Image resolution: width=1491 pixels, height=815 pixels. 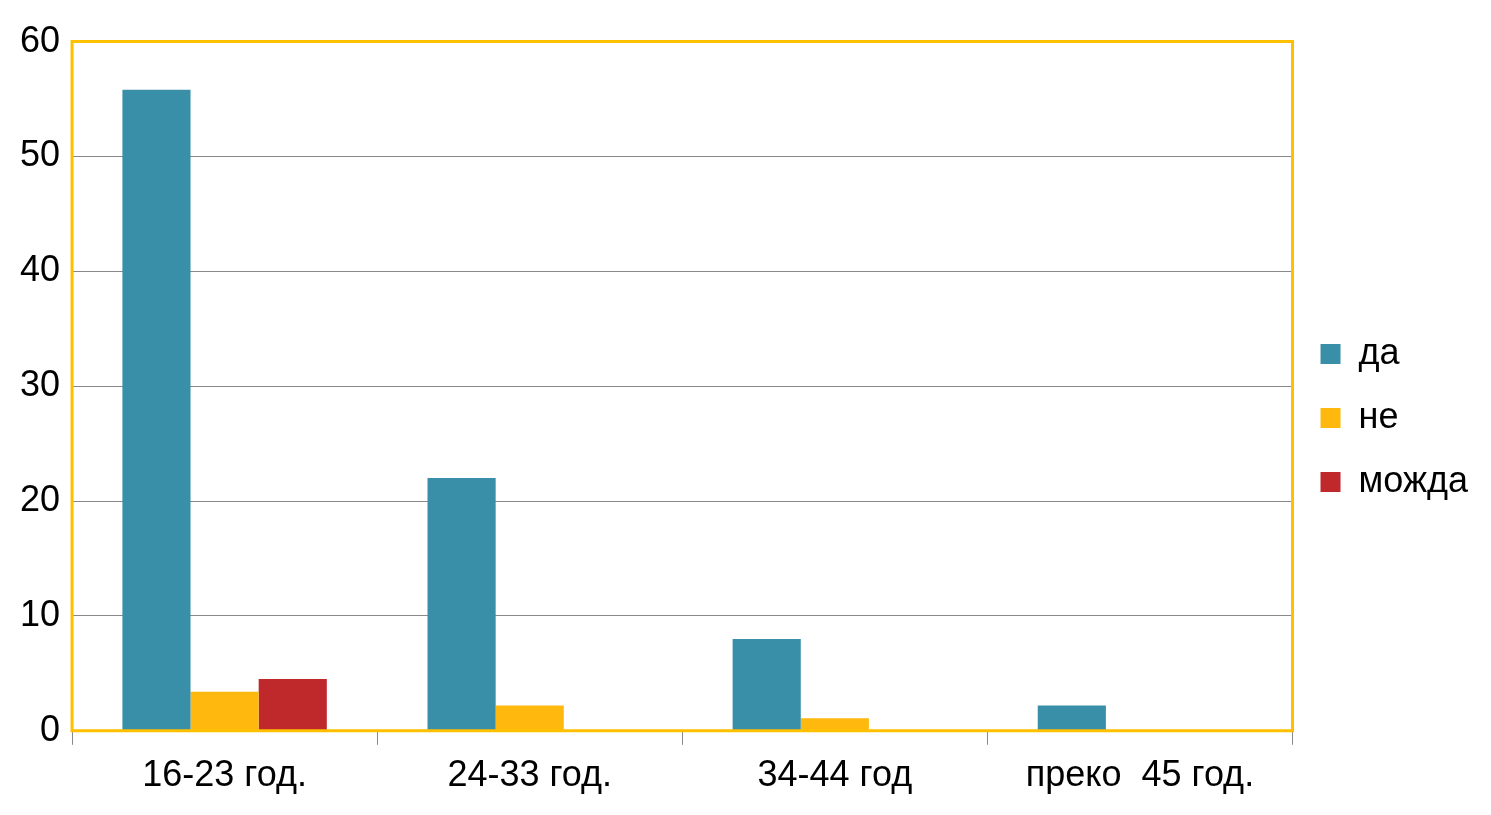 What do you see at coordinates (40, 613) in the screenshot?
I see `y-tick-label: 10` at bounding box center [40, 613].